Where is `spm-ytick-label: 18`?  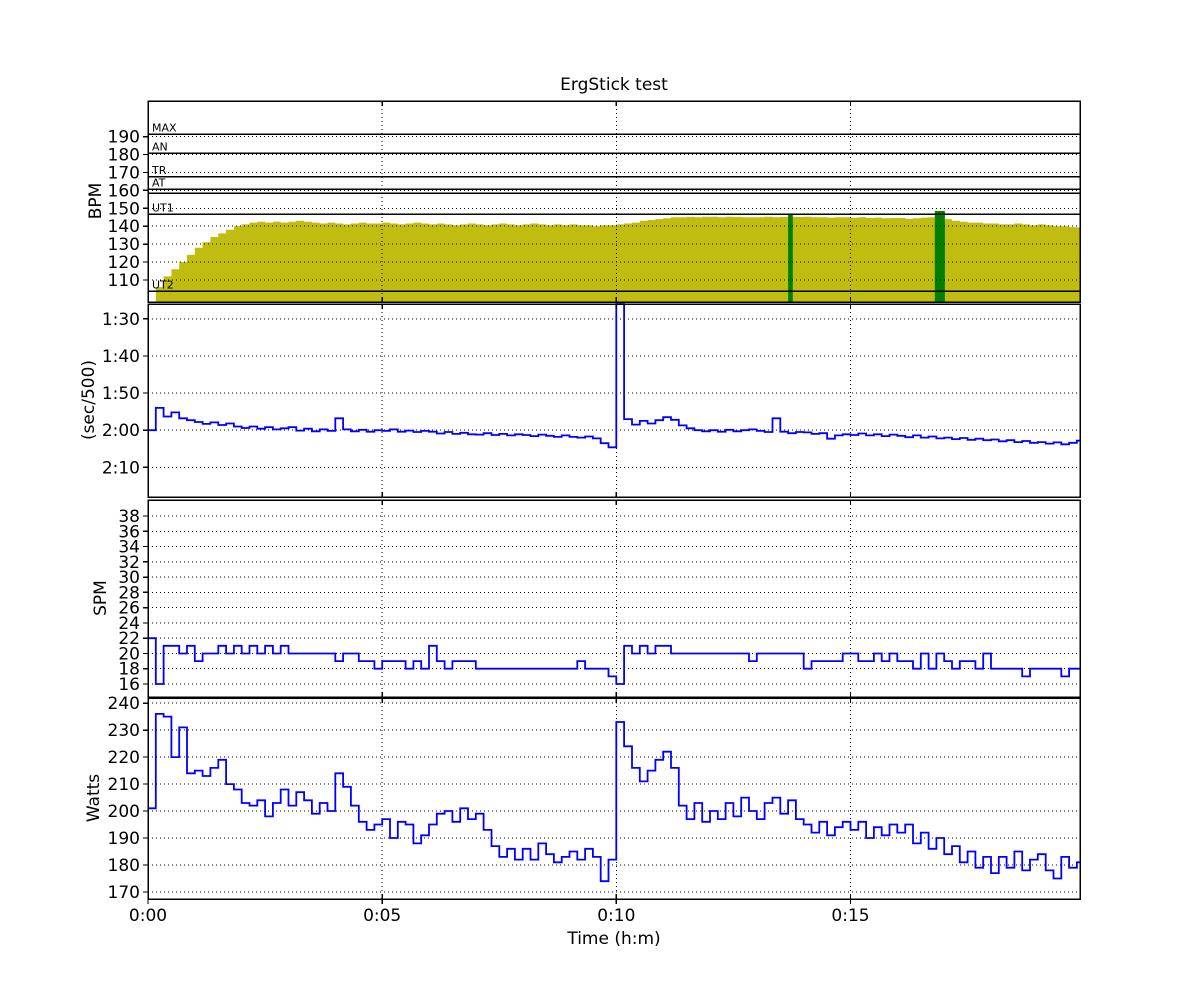
spm-ytick-label: 18 is located at coordinates (129, 670).